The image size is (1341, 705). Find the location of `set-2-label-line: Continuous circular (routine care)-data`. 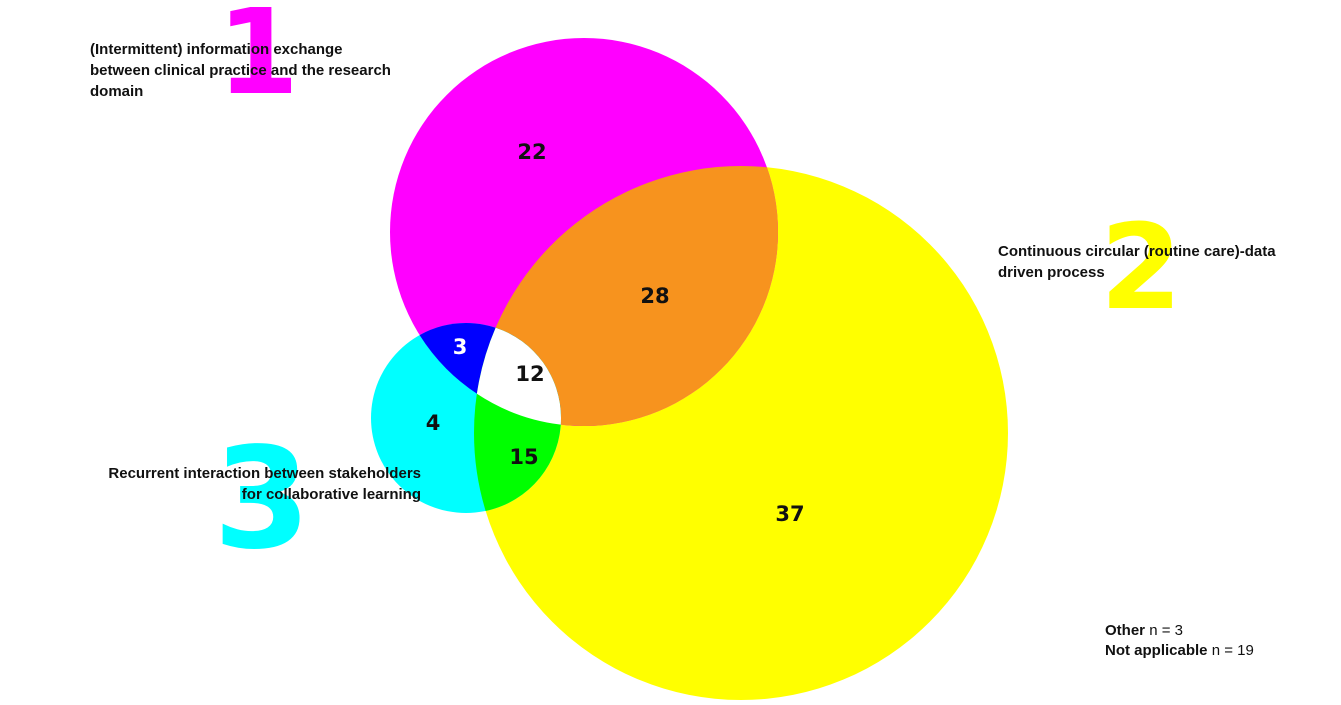

set-2-label-line: Continuous circular (routine care)-data is located at coordinates (1137, 251).